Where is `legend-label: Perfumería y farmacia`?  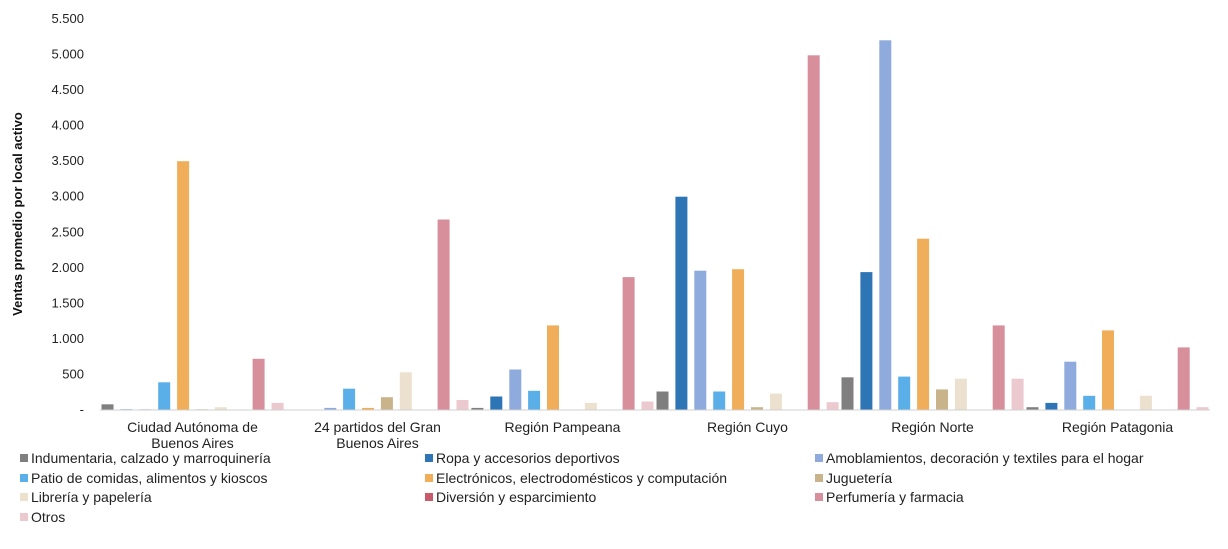
legend-label: Perfumería y farmacia is located at coordinates (895, 497).